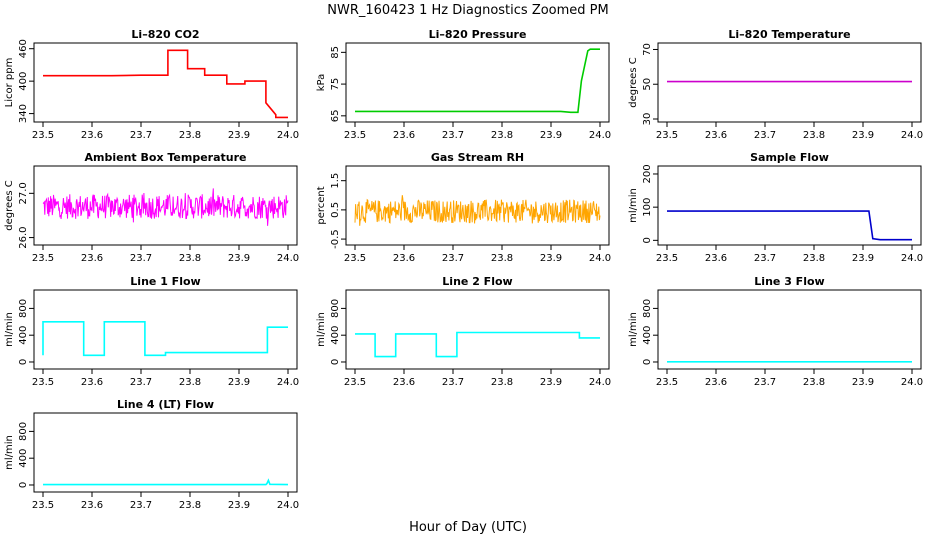 The height and width of the screenshot is (540, 936). I want to click on y-tick-label: 65, so click(335, 115).